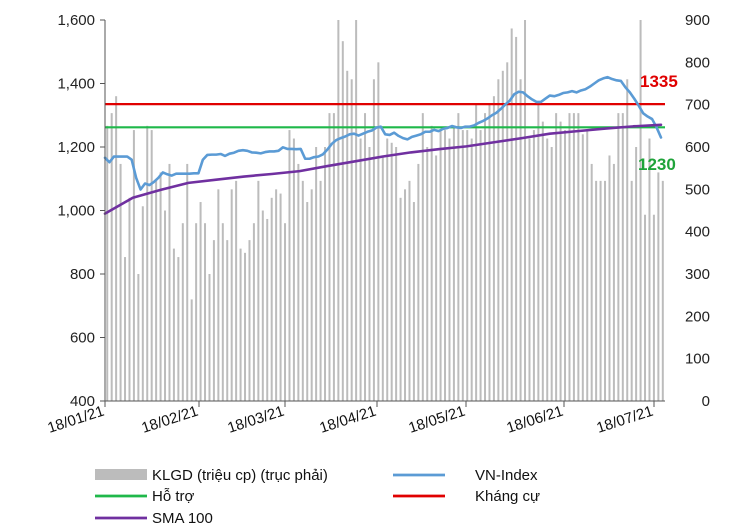 This screenshot has height=526, width=745. What do you see at coordinates (659, 81) in the screenshot?
I see `resistance-value-label: 1335` at bounding box center [659, 81].